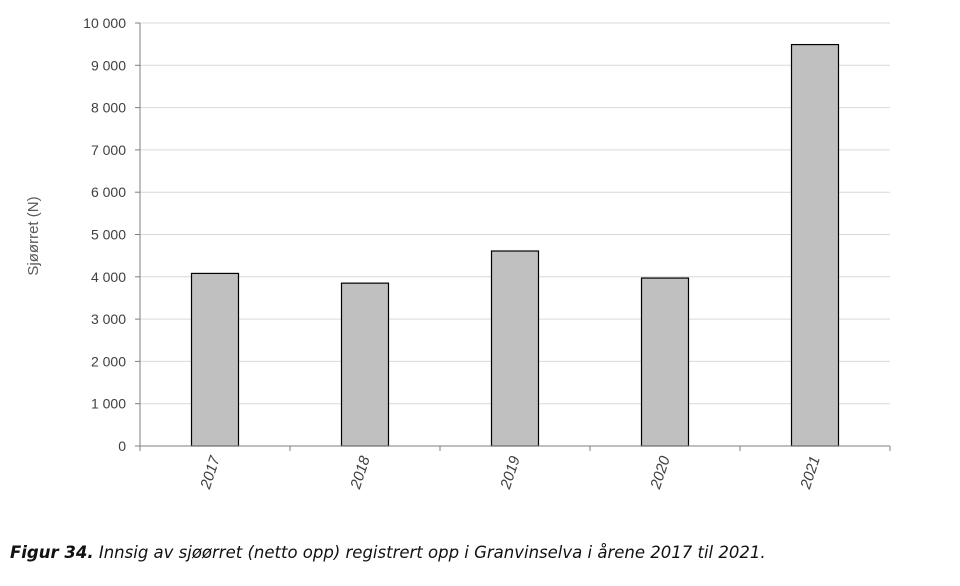  What do you see at coordinates (108, 235) in the screenshot?
I see `y-tick-label: 5 000` at bounding box center [108, 235].